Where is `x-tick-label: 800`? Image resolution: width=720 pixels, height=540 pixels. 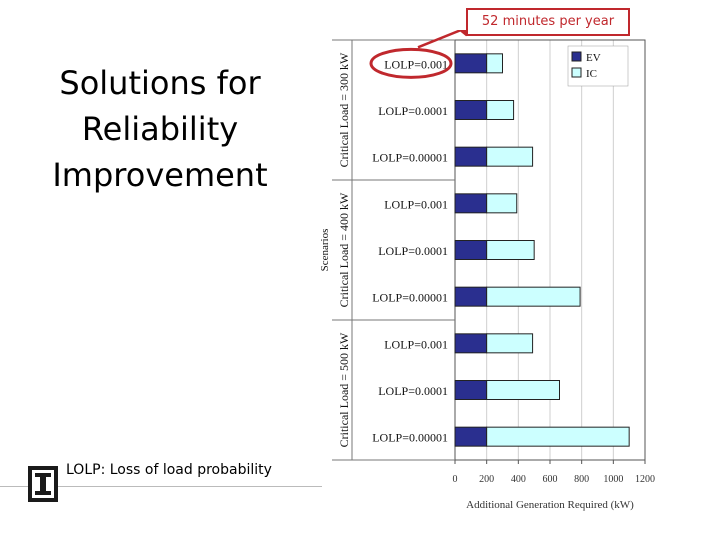
x-tick-label: 800 is located at coordinates (581, 479).